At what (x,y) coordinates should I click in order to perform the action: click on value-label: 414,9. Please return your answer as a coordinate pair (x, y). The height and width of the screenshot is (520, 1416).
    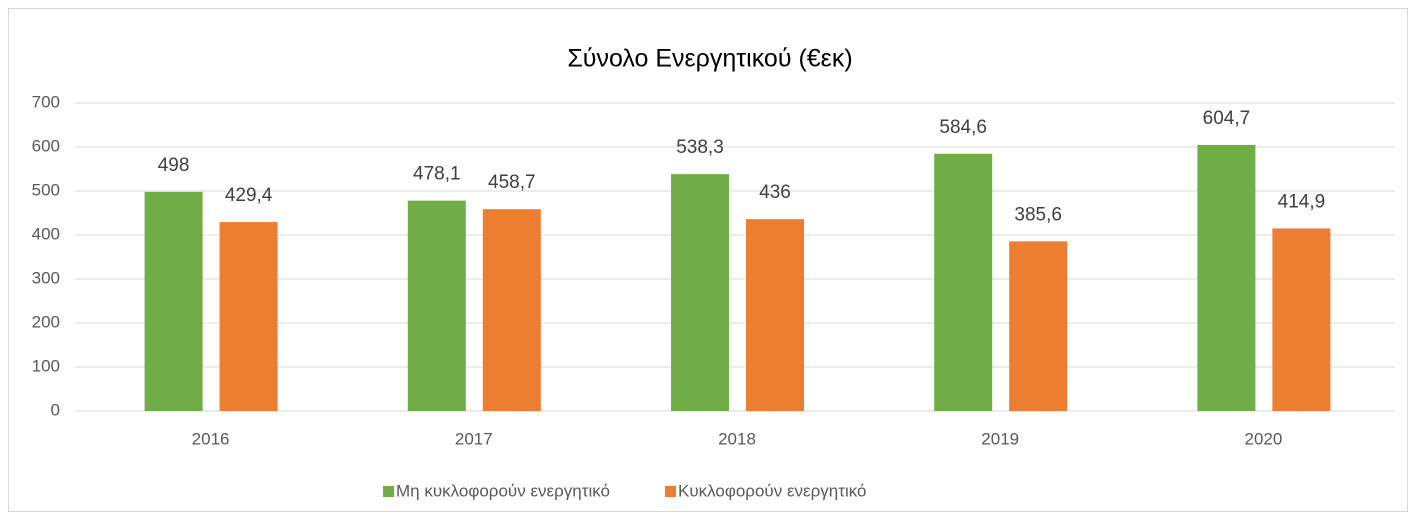
    Looking at the image, I should click on (1302, 201).